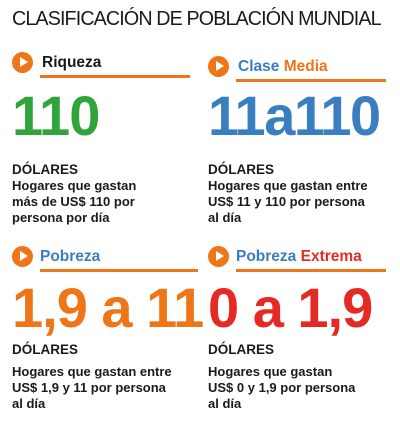 The height and width of the screenshot is (425, 400). What do you see at coordinates (56, 115) in the screenshot?
I see `value-text: 110` at bounding box center [56, 115].